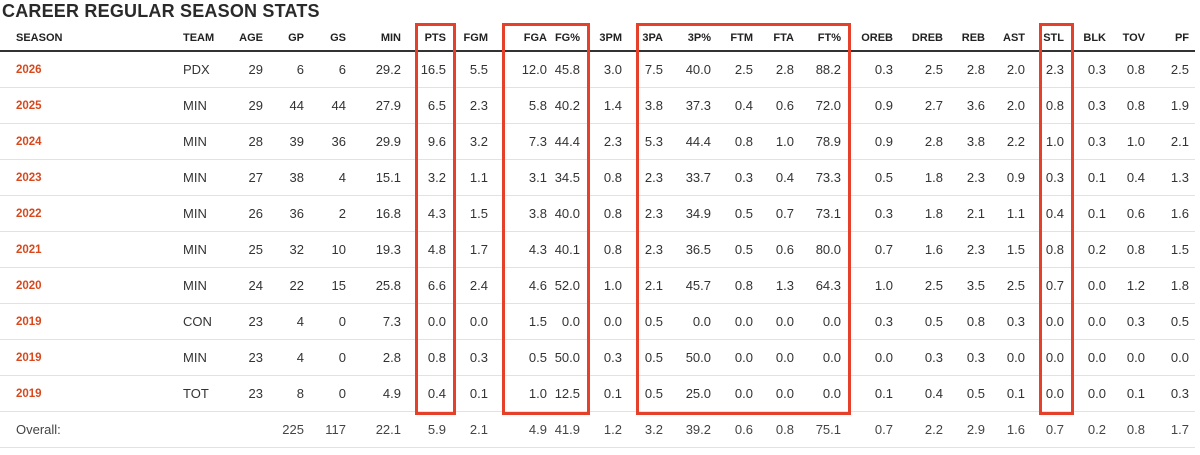  I want to click on total-cell: 0.2, so click(1091, 429).